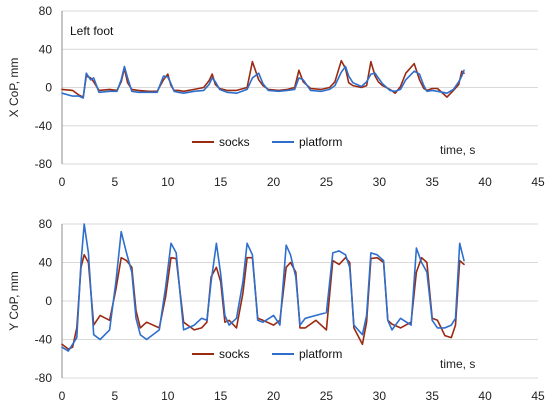 The image size is (550, 405). I want to click on series-line-platform, so click(263, 82).